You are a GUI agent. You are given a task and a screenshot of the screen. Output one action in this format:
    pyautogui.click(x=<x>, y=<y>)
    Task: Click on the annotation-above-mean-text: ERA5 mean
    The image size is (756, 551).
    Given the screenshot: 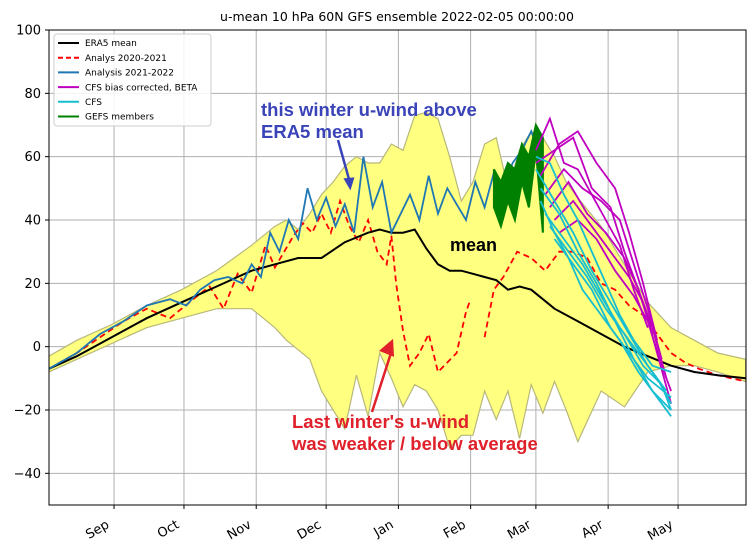 What is the action you would take?
    pyautogui.click(x=312, y=131)
    